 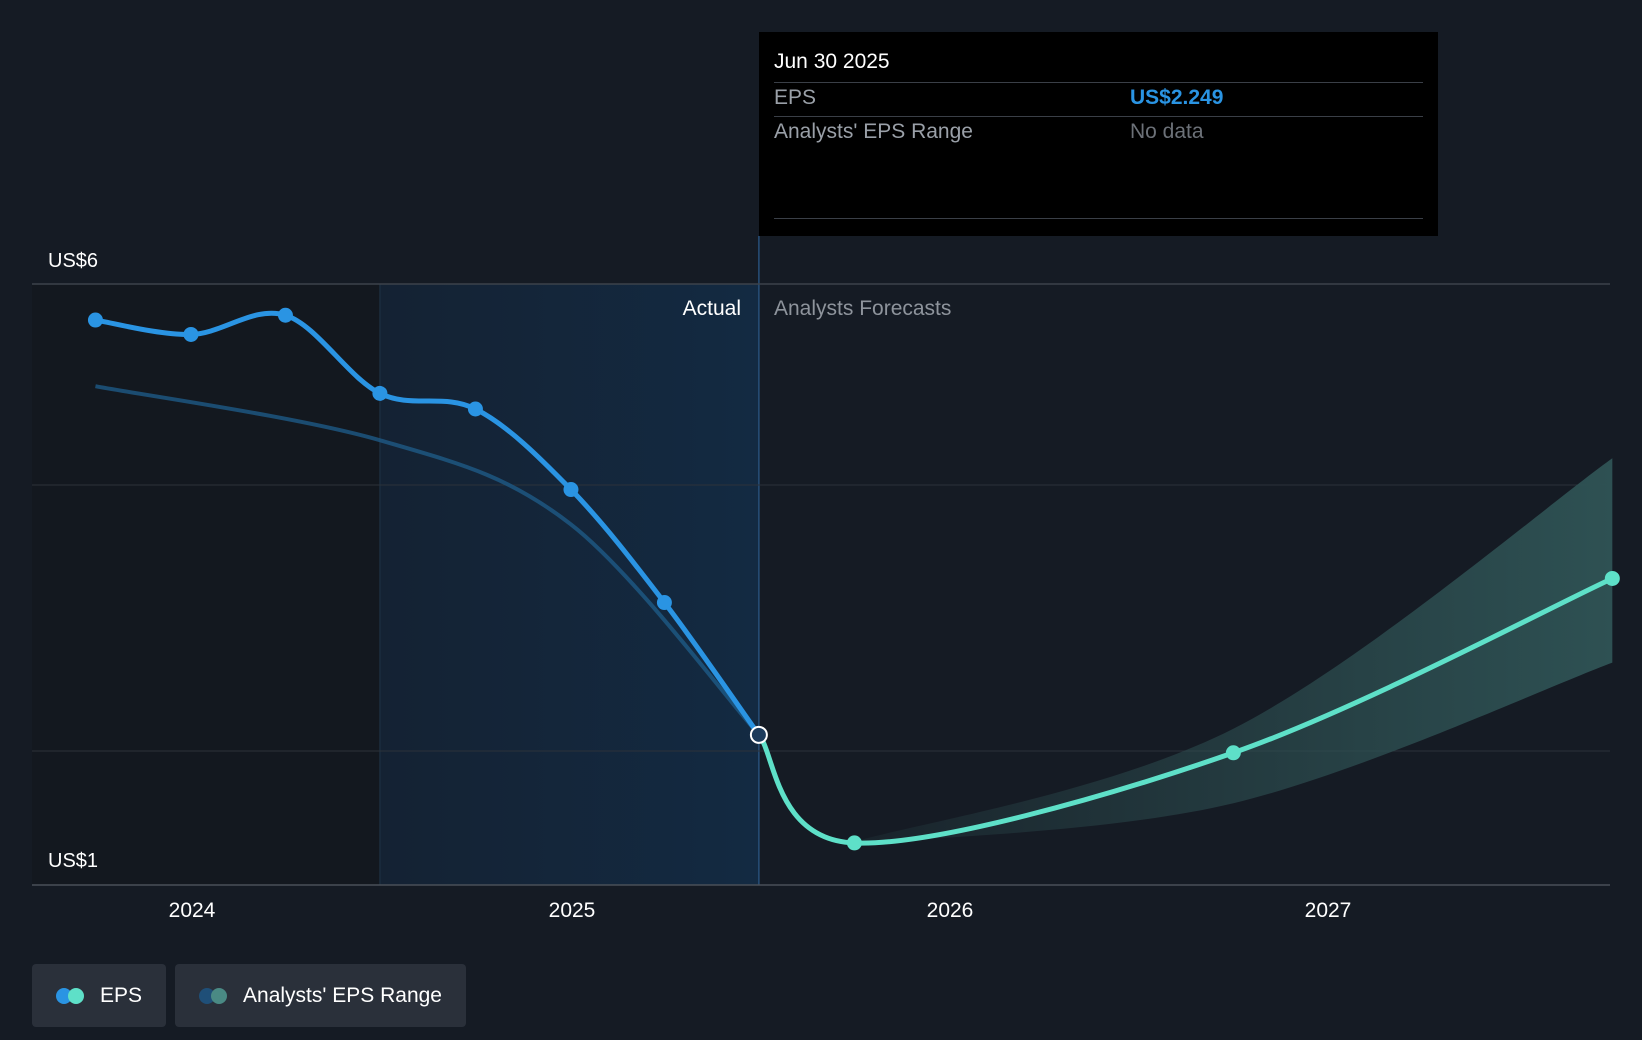 What do you see at coordinates (192, 910) in the screenshot?
I see `x-tick-2024: 2024` at bounding box center [192, 910].